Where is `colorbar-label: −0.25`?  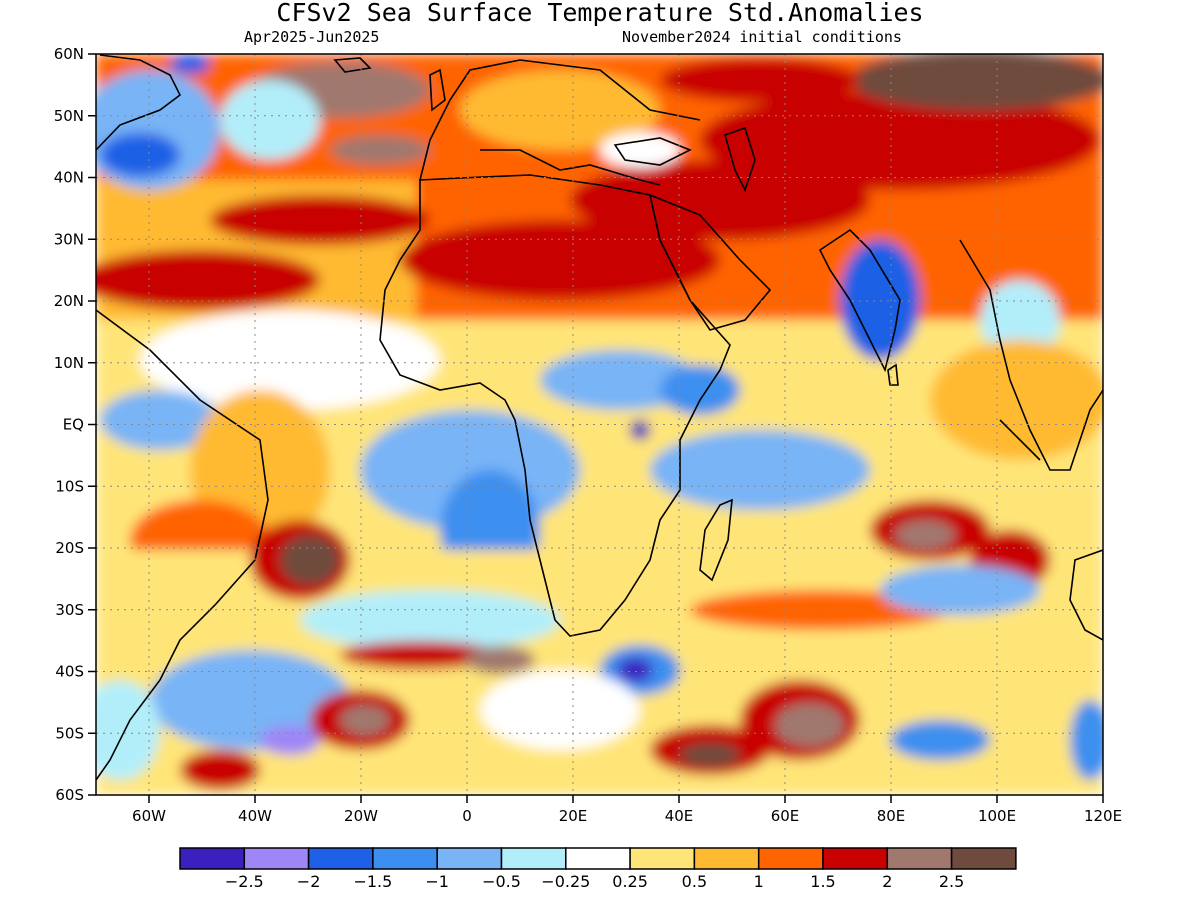 colorbar-label: −0.25 is located at coordinates (565, 881).